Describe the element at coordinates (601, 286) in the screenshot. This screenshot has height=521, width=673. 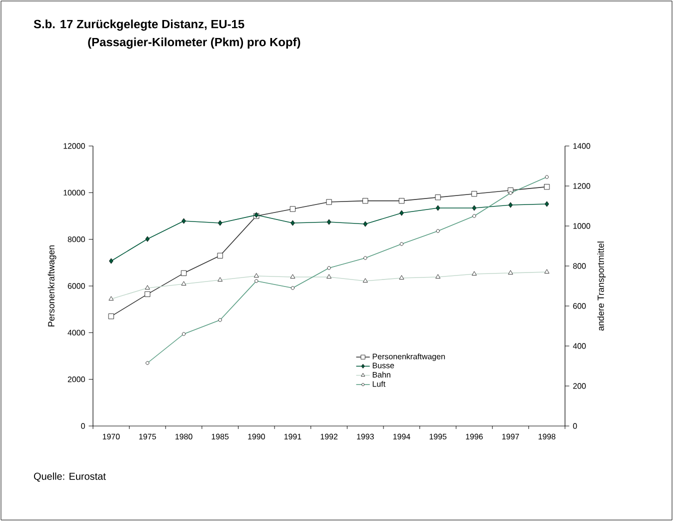
I see `y2-axis-title: andere Transportmittel` at that location.